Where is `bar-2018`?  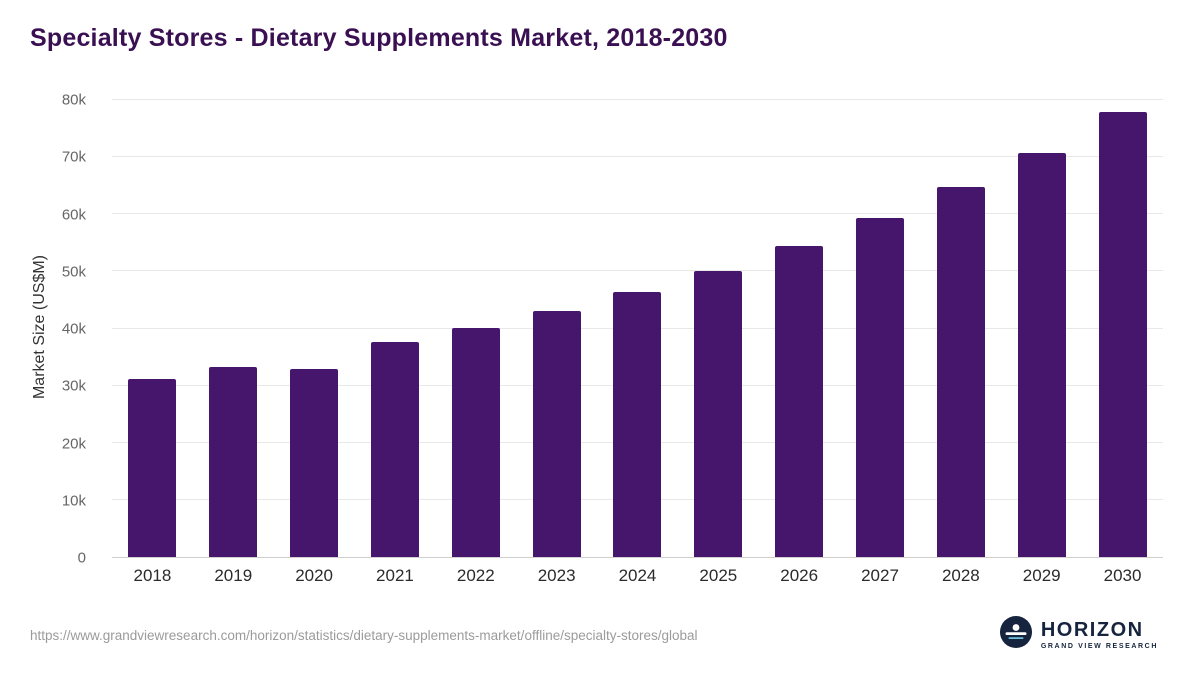
bar-2018 is located at coordinates (152, 468).